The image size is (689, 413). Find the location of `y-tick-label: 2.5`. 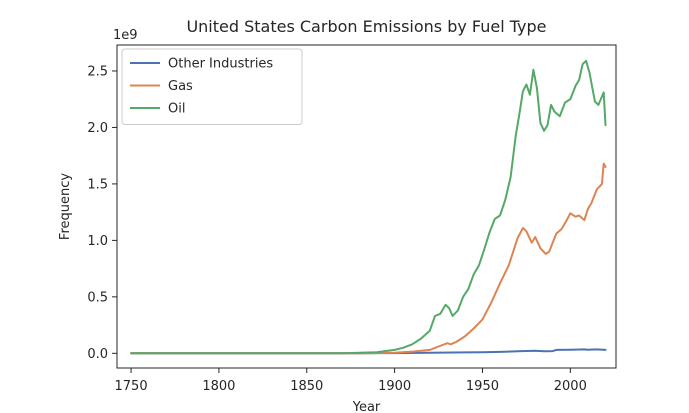

y-tick-label: 2.5 is located at coordinates (97, 71).